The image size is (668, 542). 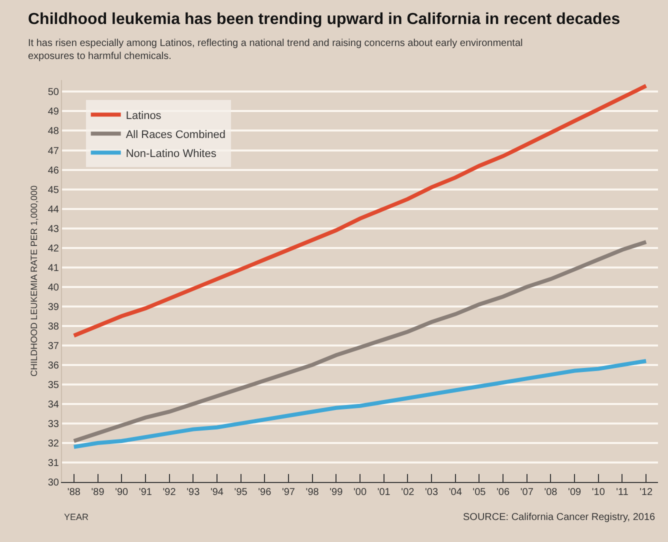 I want to click on chart-title: Childhood leukemia has been trending upward in California in recent decades, so click(x=324, y=19).